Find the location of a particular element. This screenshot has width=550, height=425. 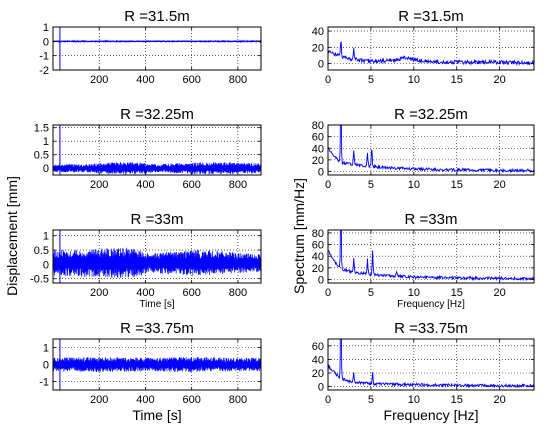

panel-3: 200 400 600 800 1 0.5 0 -0.5 R =33m Time [s] is located at coordinates (146, 260).